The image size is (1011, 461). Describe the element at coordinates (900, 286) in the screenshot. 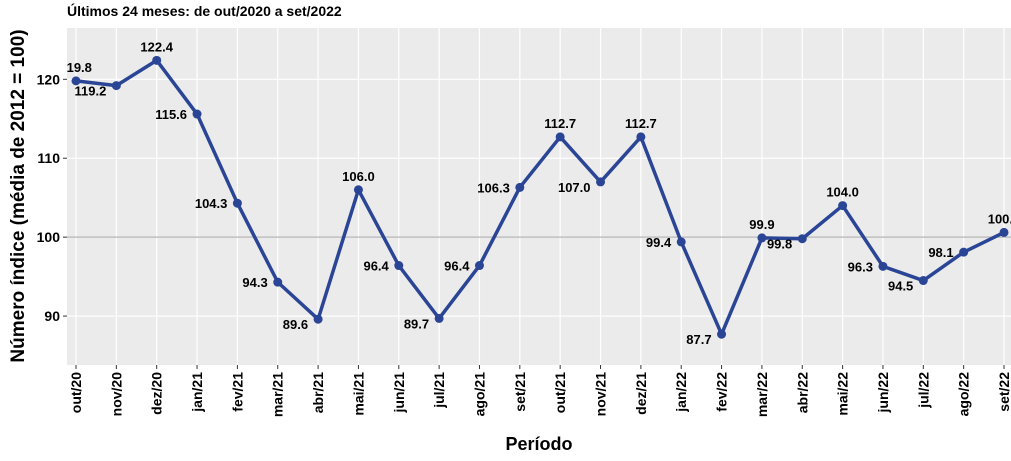

I see `data-label: 94.5` at that location.